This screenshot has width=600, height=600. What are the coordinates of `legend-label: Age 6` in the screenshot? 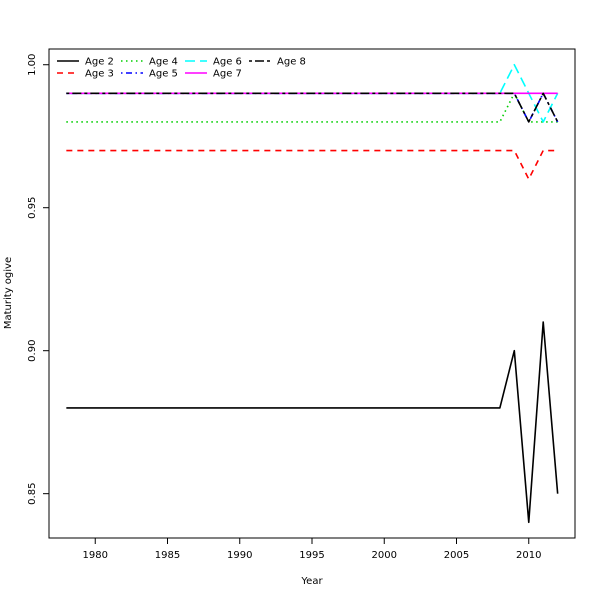 It's located at (227, 62).